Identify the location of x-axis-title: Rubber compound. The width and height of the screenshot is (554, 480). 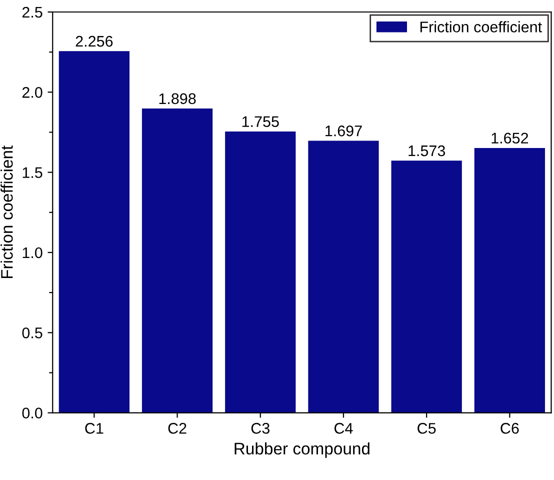
(302, 450).